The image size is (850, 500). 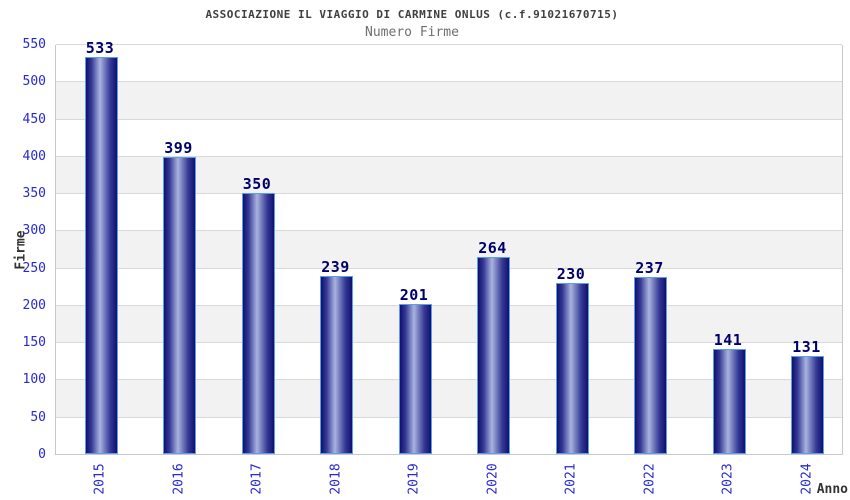 I want to click on y-axis-title: Firme, so click(x=21, y=250).